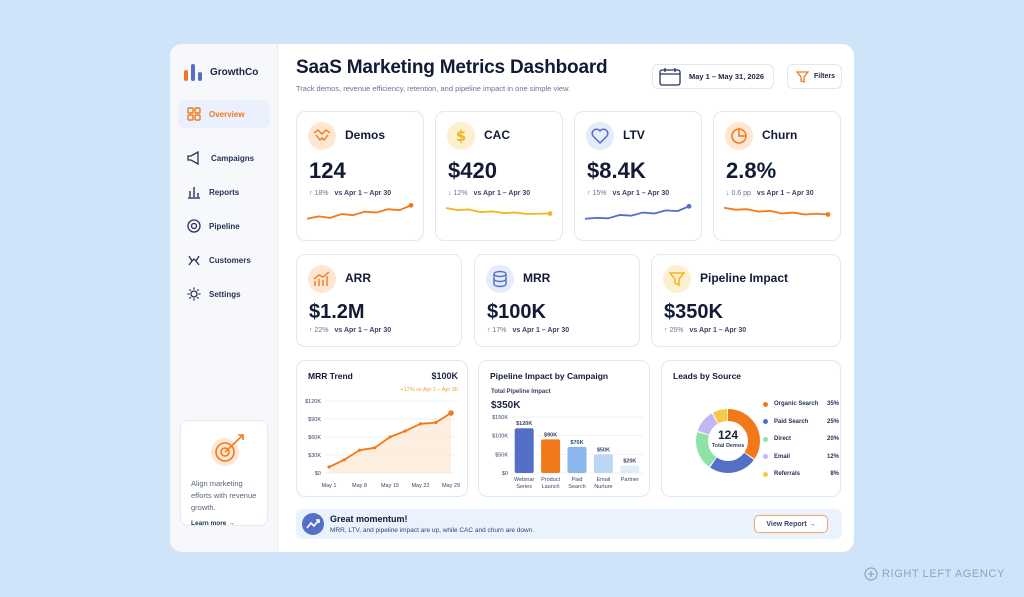 The height and width of the screenshot is (597, 1024). What do you see at coordinates (314, 438) in the screenshot?
I see `y-tick-label: $60K` at bounding box center [314, 438].